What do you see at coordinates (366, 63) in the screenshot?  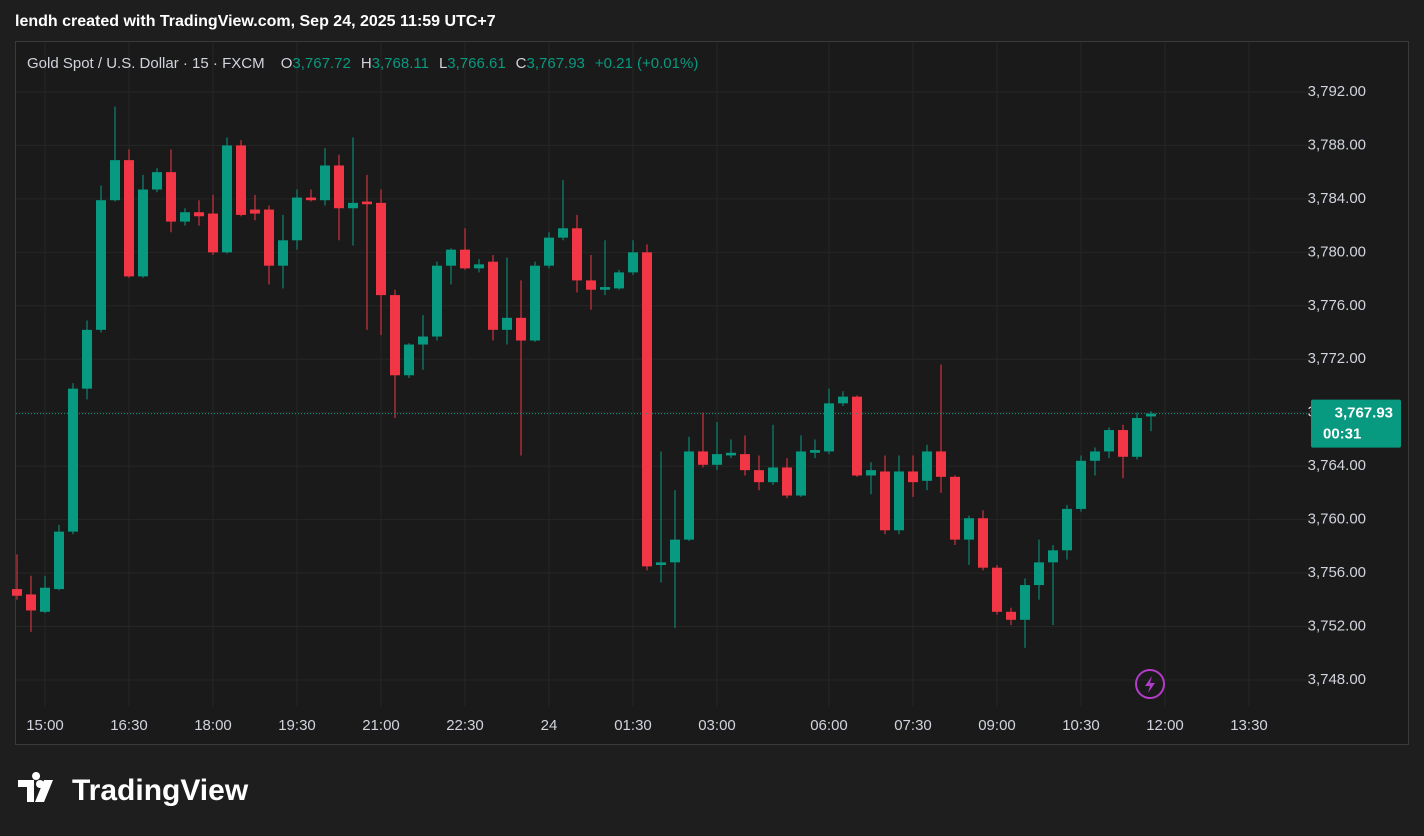 I see `legend-key: H` at bounding box center [366, 63].